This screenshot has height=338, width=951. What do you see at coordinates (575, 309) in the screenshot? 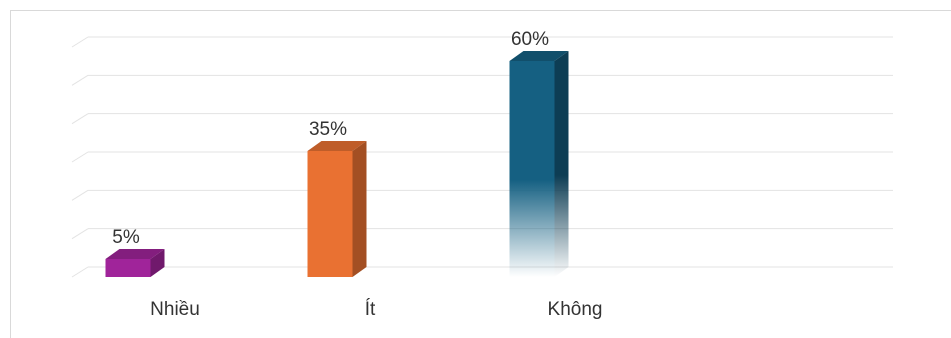
I see `x-tick-label: Không` at bounding box center [575, 309].